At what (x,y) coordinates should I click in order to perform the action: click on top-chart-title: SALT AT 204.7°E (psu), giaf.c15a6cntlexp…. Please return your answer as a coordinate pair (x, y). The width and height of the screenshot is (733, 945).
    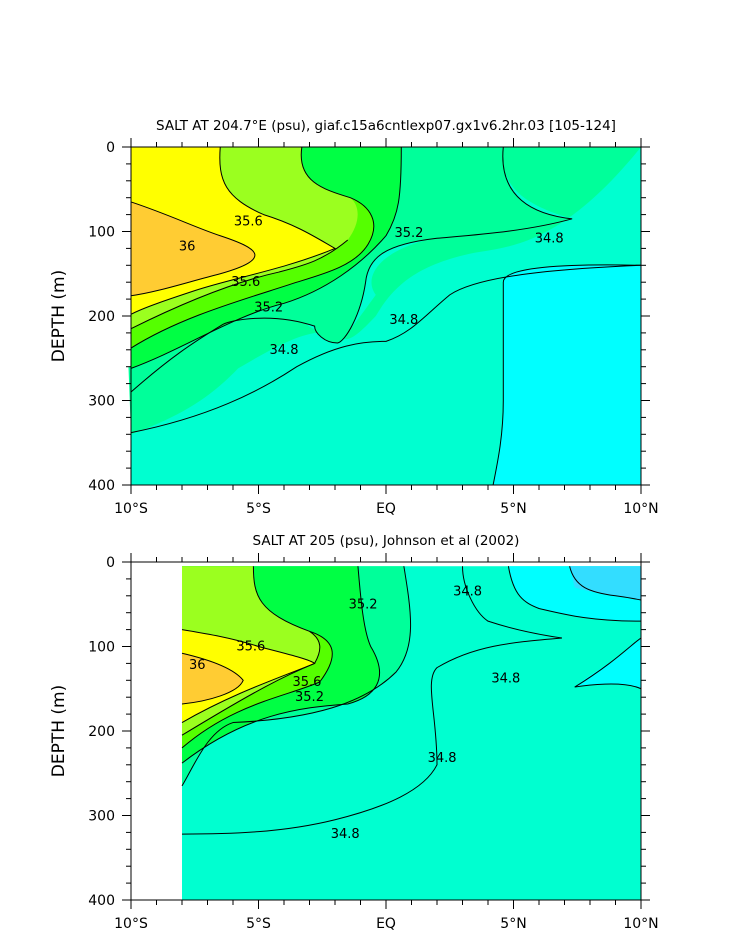
    Looking at the image, I should click on (386, 126).